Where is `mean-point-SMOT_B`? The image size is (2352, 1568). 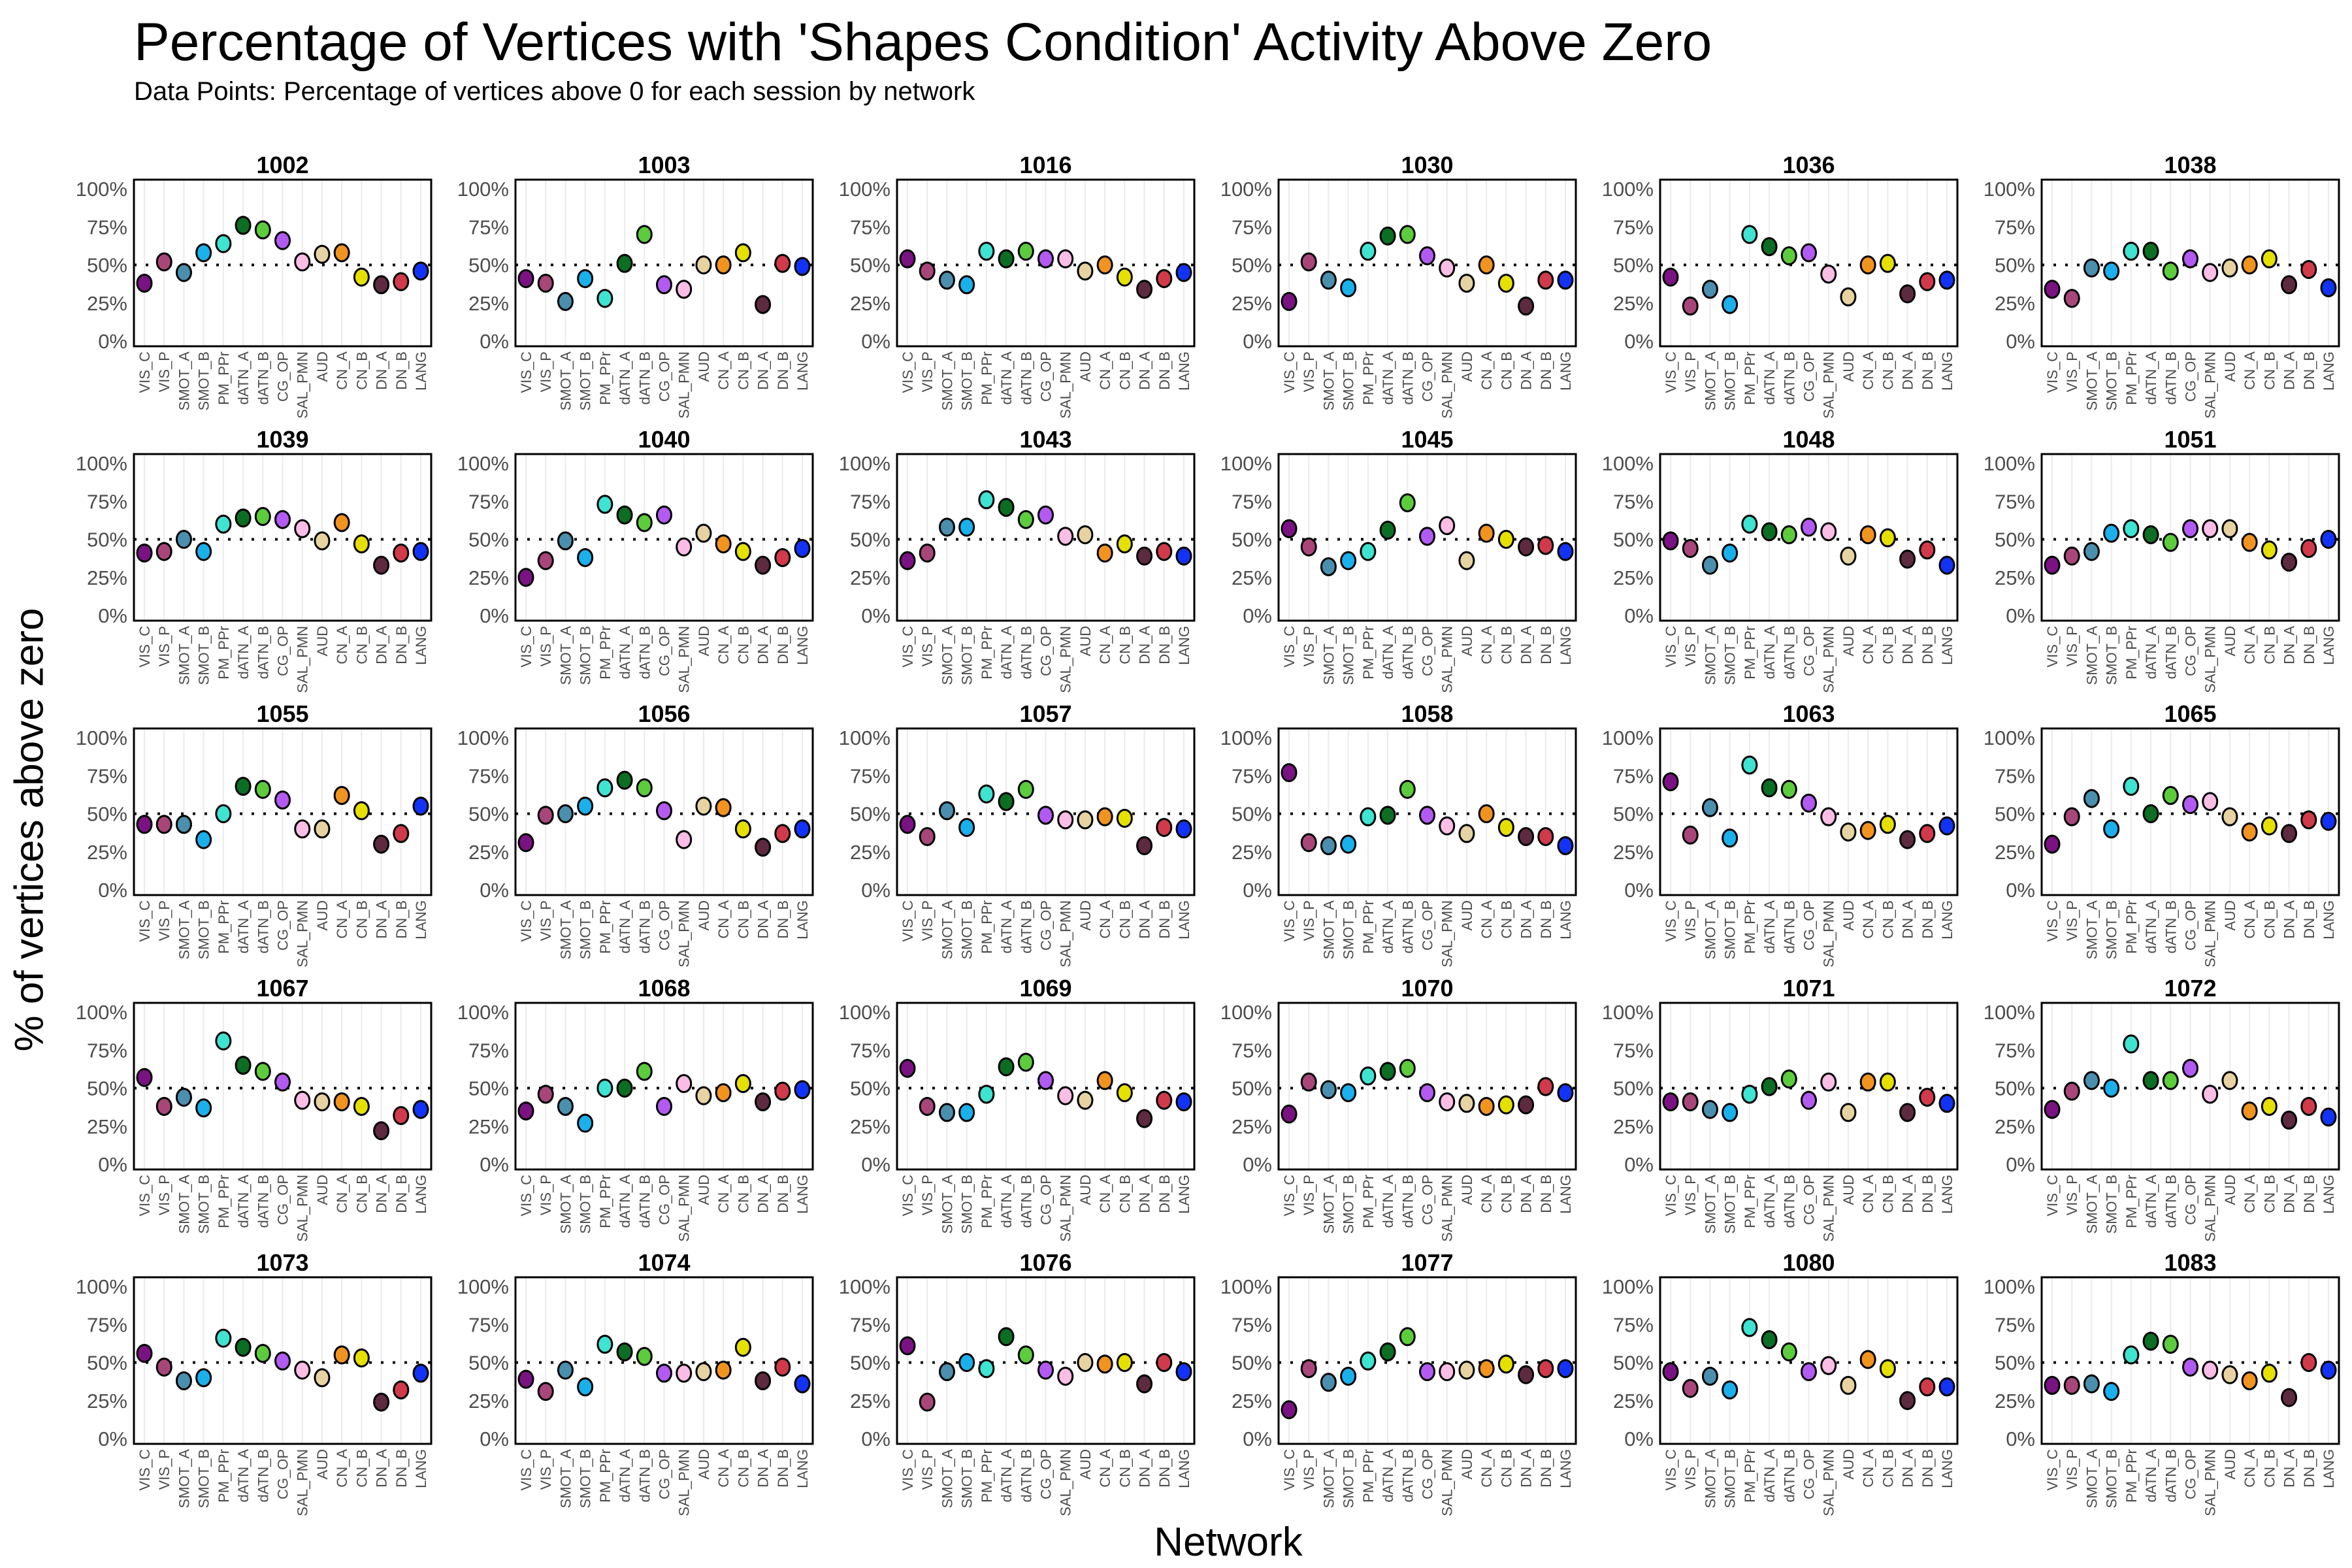
mean-point-SMOT_B is located at coordinates (1348, 560).